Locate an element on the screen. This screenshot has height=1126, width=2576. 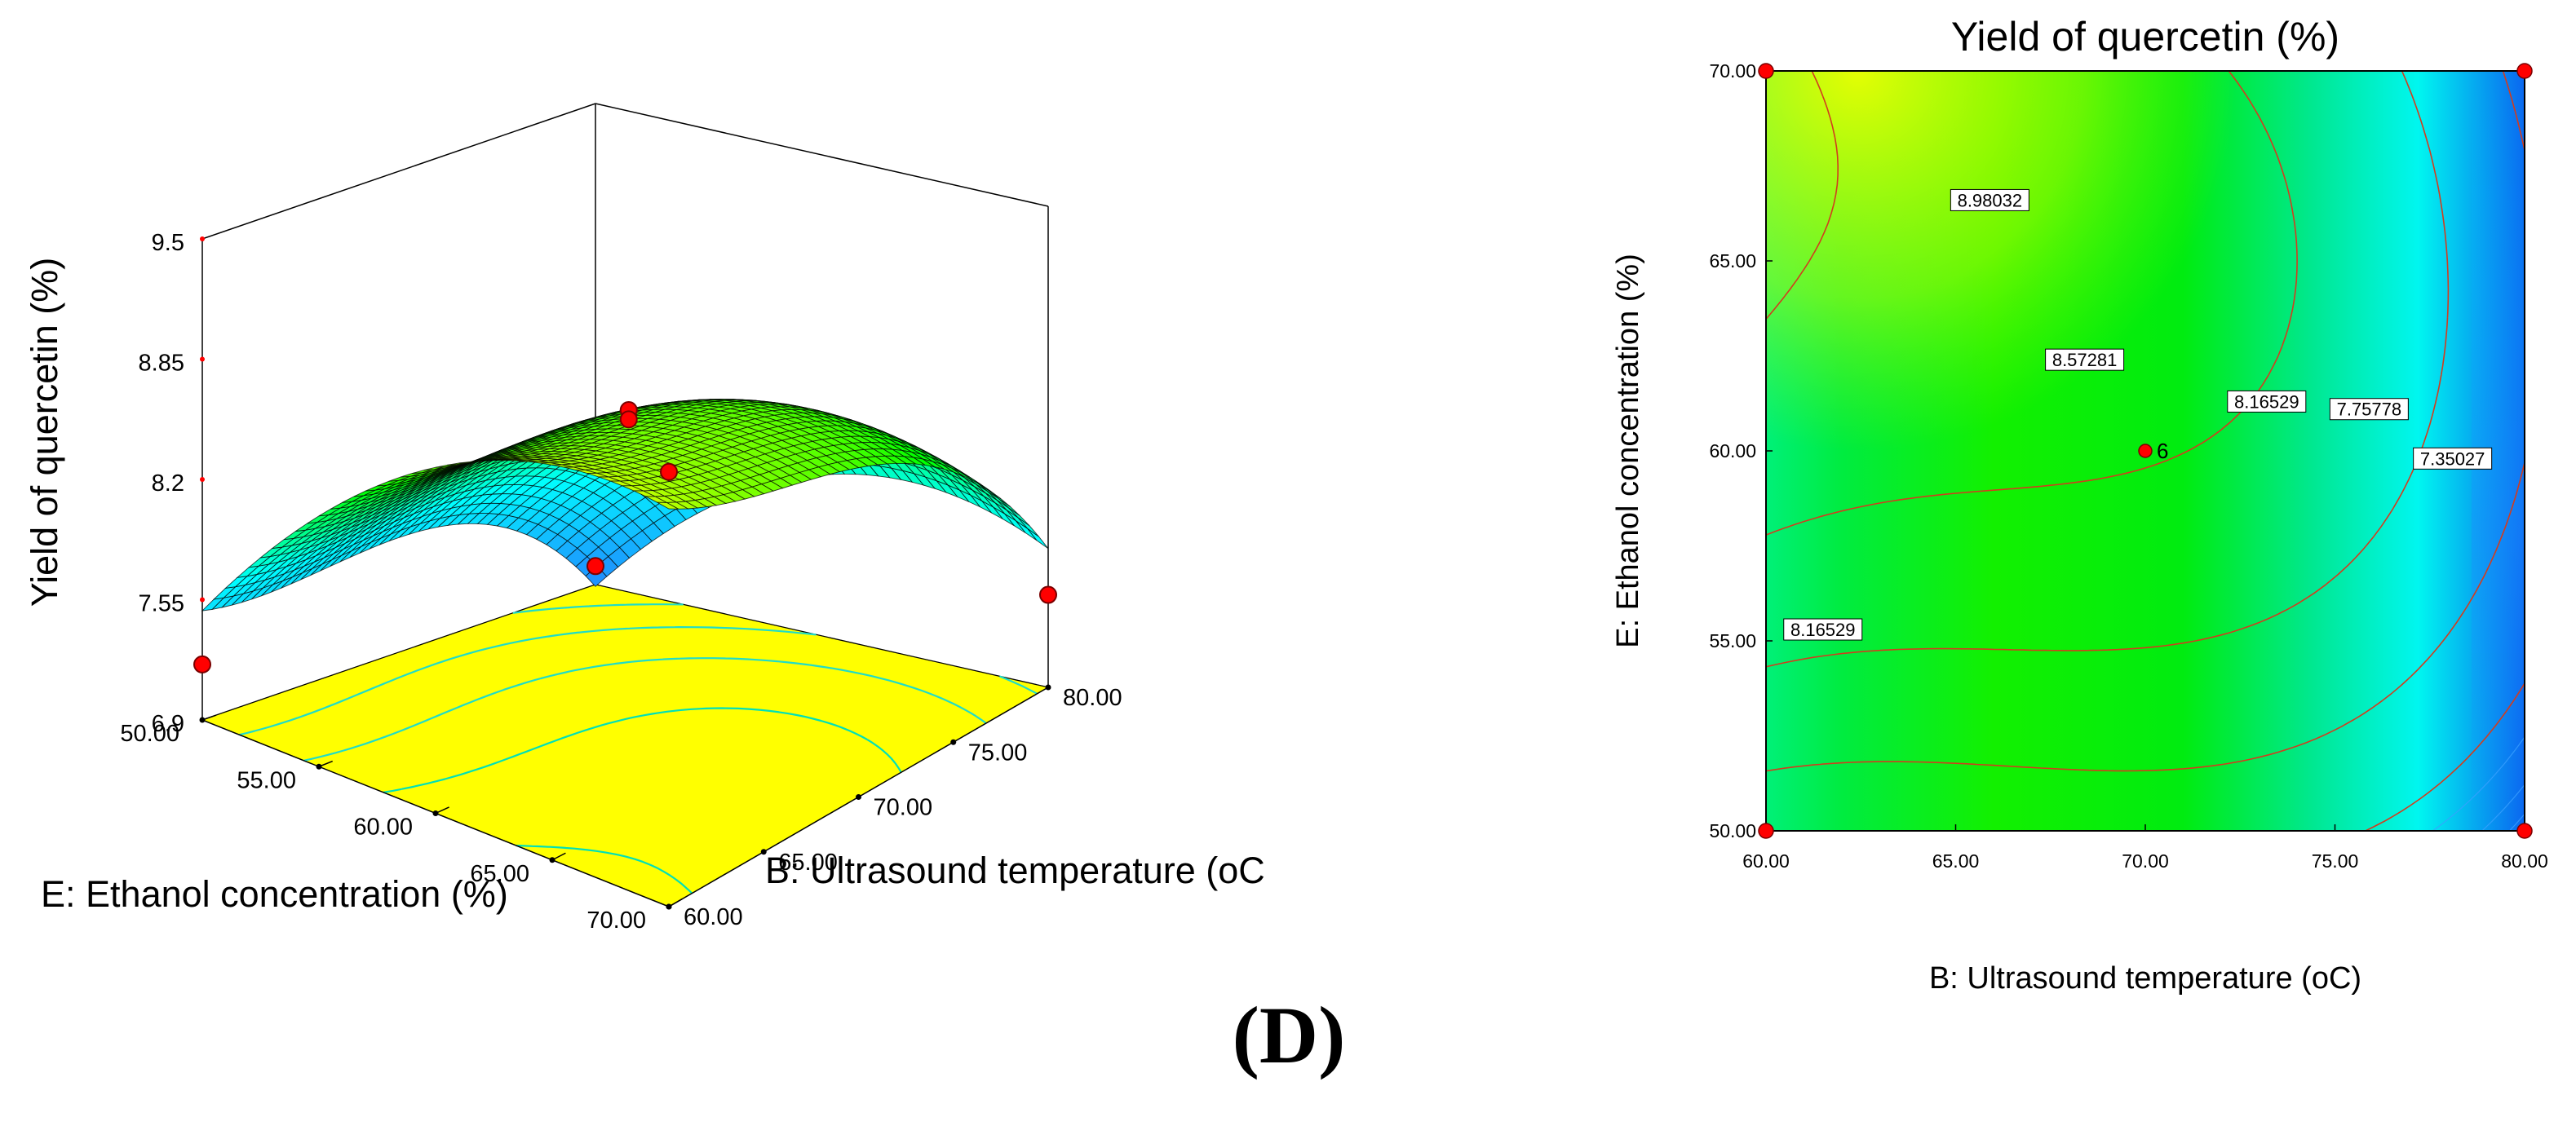
contour-x-tick-label: 60.00 is located at coordinates (1766, 861).